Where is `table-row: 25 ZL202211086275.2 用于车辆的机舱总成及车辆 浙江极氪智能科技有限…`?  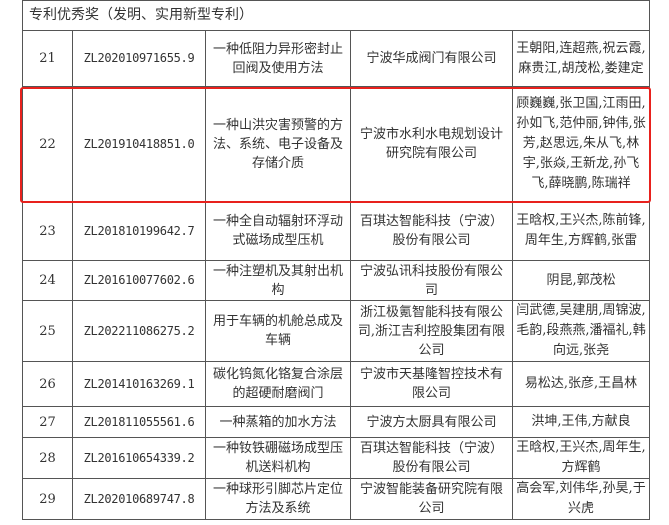
table-row: 25 ZL202211086275.2 用于车辆的机舱总成及车辆 浙江极氪智能科技有限… is located at coordinates (336, 331).